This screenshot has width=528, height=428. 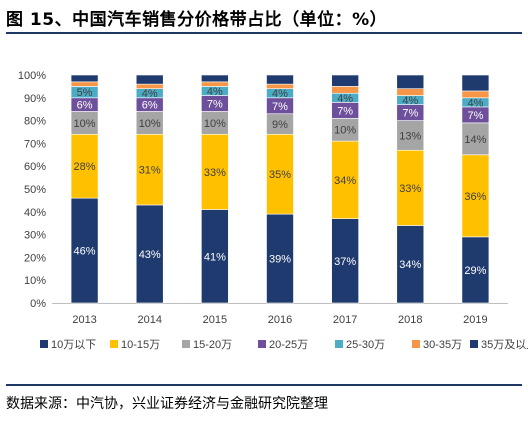 I want to click on legend-label: 15-20万, so click(x=212, y=345).